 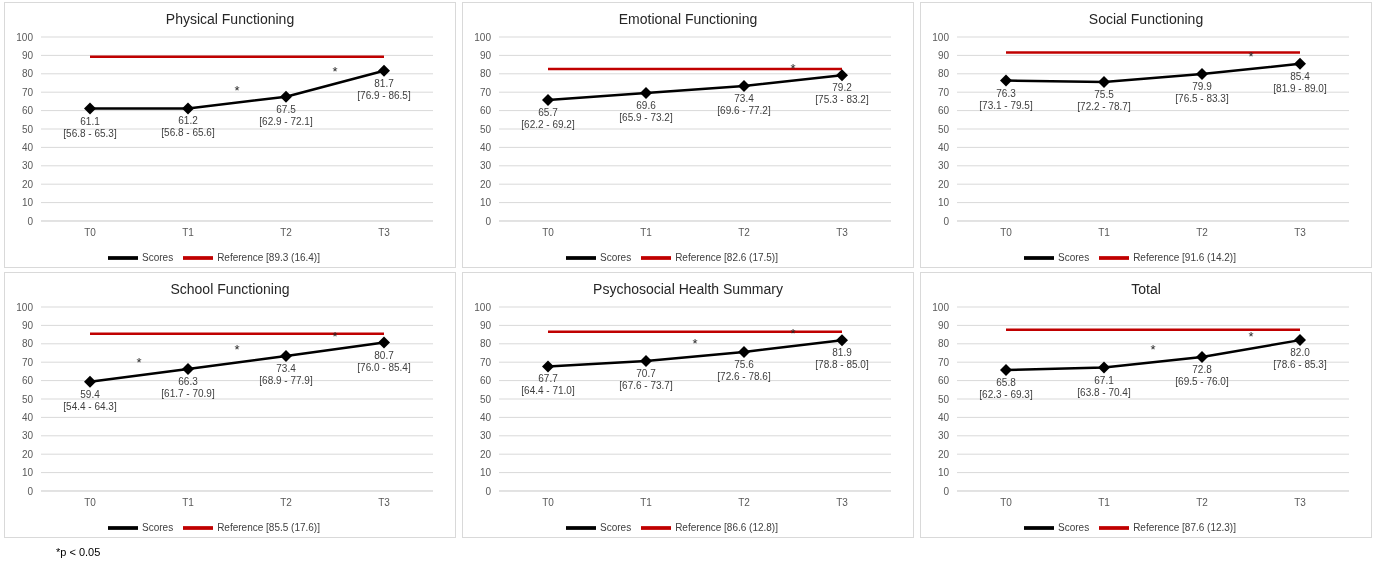 I want to click on data-label: 70.7 [67.6 - 73.7], so click(x=646, y=379).